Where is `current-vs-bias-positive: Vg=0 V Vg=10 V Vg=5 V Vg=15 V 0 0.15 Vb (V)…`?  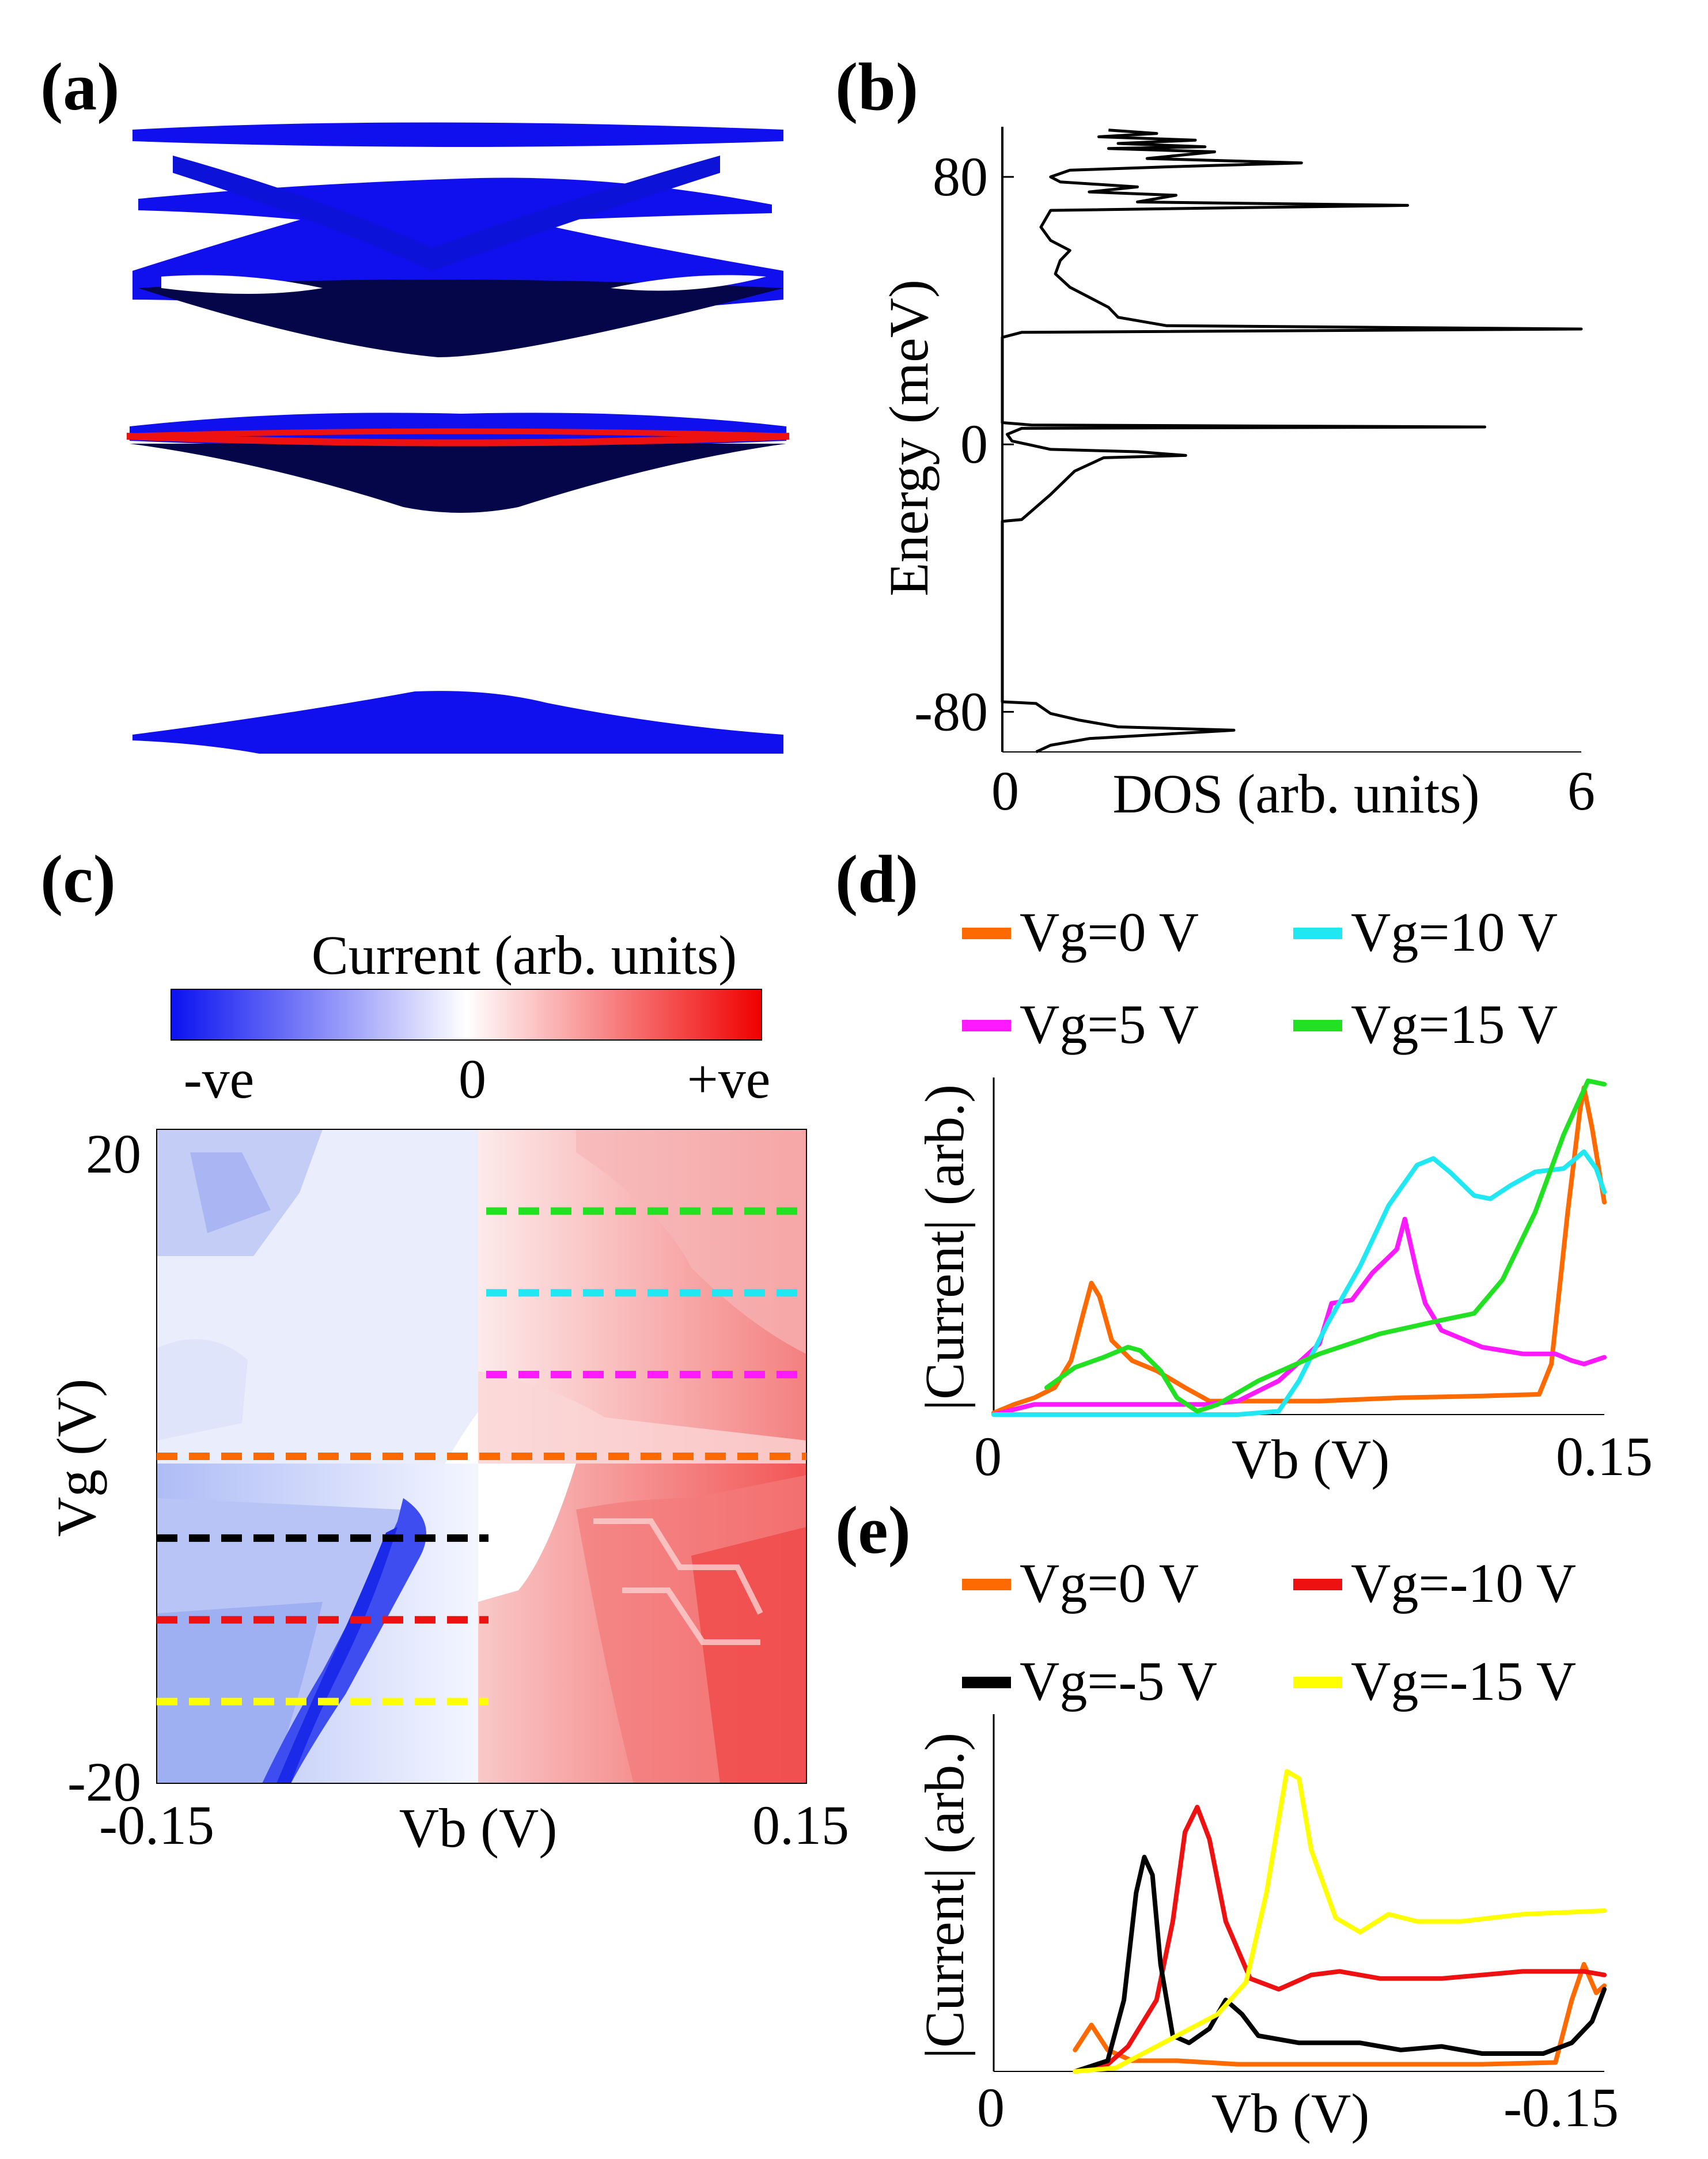
current-vs-bias-positive: Vg=0 V Vg=10 V Vg=5 V Vg=15 V 0 0.15 Vb (V)… is located at coordinates (1283, 1195).